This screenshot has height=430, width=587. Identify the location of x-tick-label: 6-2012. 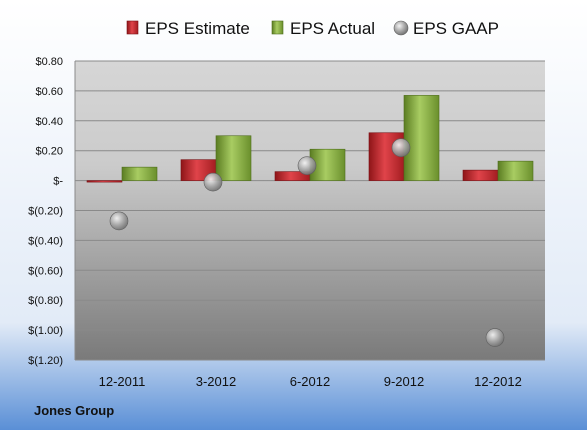
(310, 381).